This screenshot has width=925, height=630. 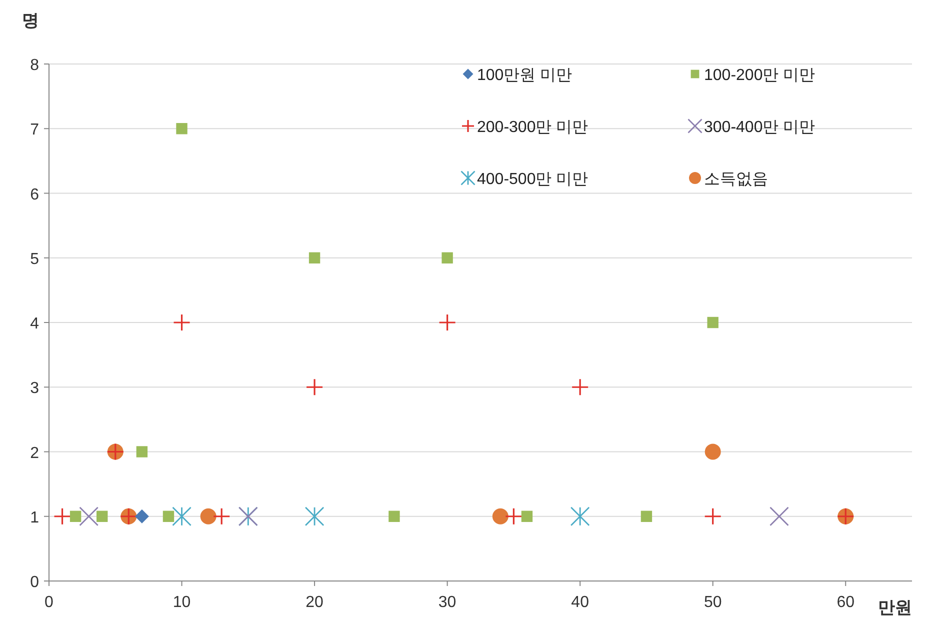 What do you see at coordinates (35, 517) in the screenshot?
I see `y-tick-label: 1` at bounding box center [35, 517].